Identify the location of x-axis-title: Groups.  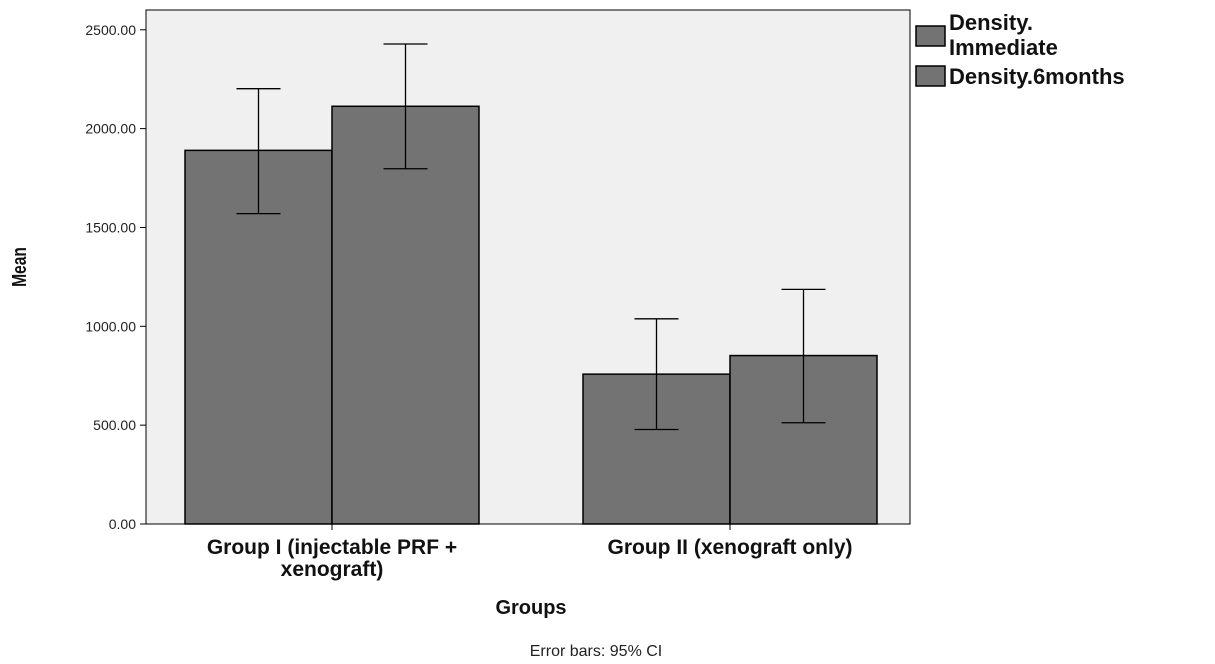
(530, 608).